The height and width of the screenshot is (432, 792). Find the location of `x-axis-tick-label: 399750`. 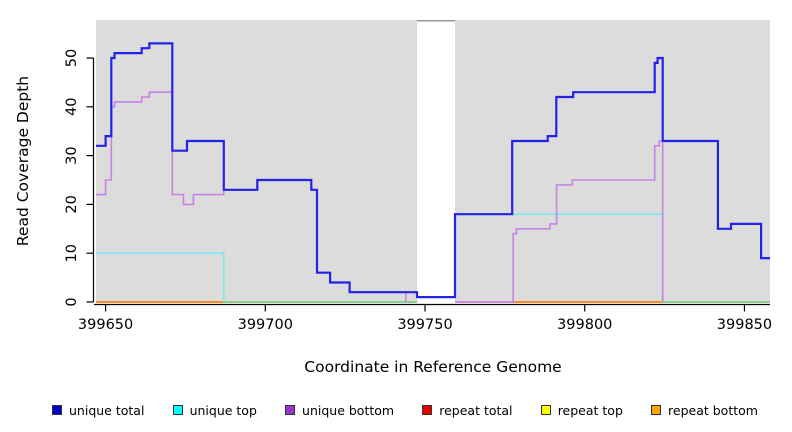

x-axis-tick-label: 399750 is located at coordinates (424, 325).